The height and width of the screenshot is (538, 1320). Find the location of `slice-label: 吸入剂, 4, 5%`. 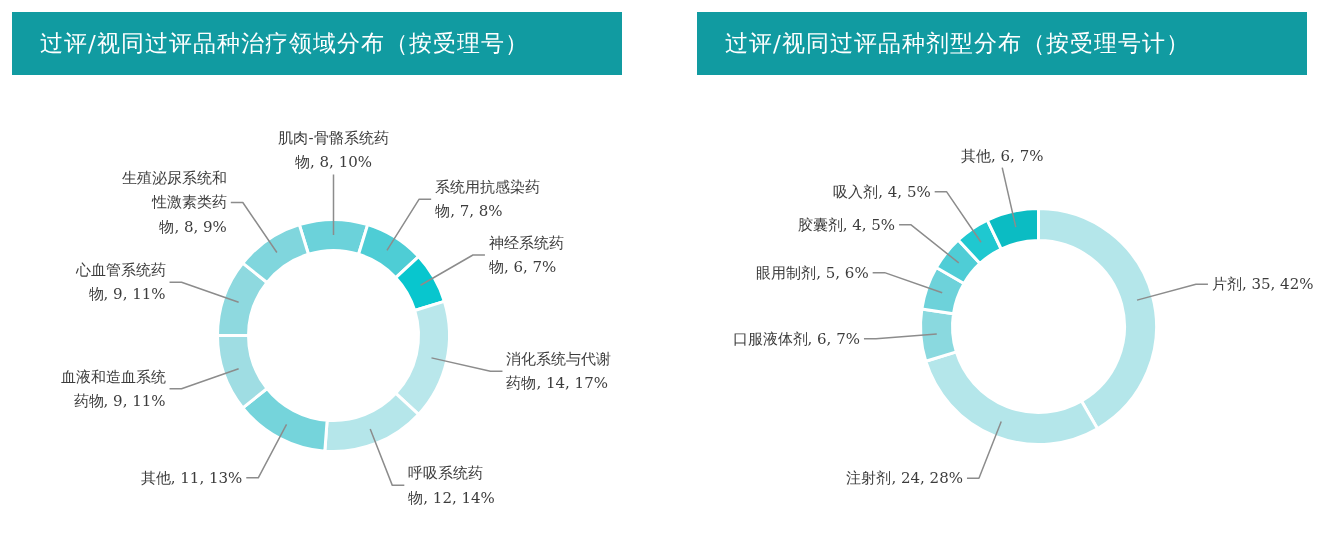

slice-label: 吸入剂, 4, 5% is located at coordinates (882, 191).